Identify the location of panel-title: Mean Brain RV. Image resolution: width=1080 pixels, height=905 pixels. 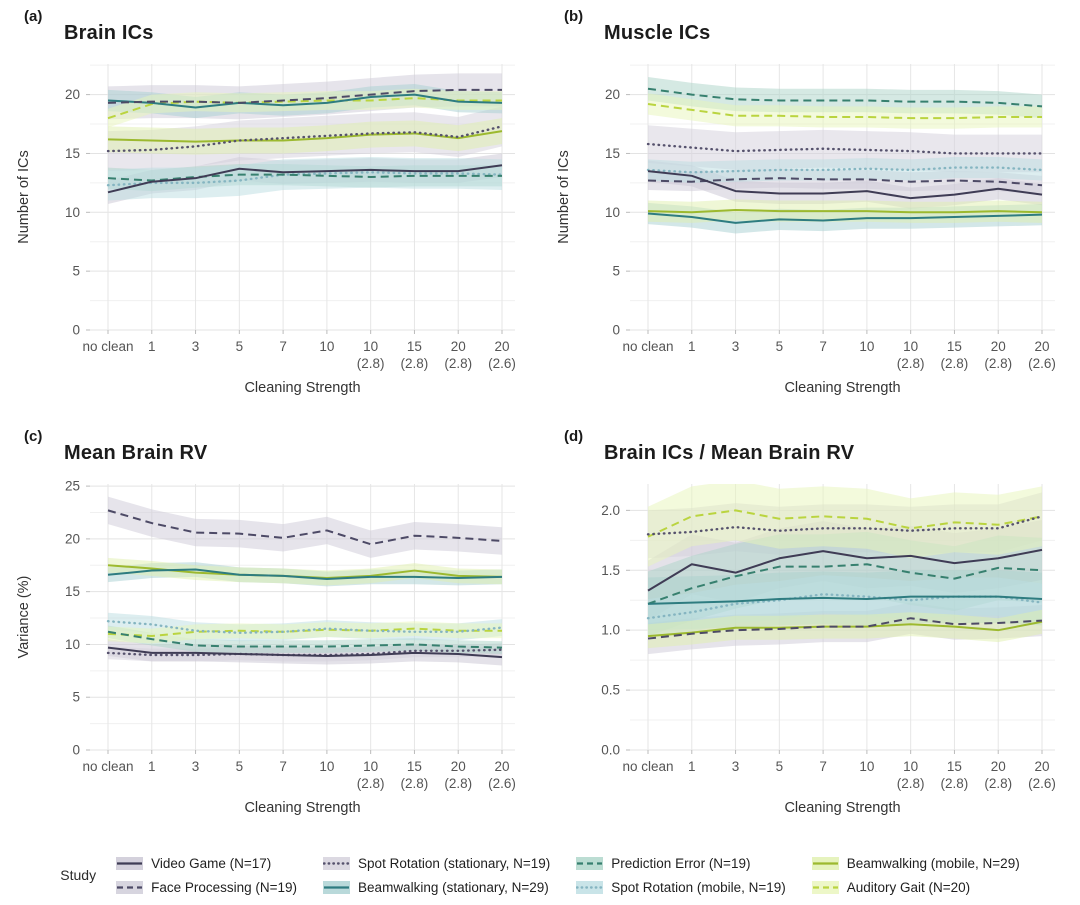
(136, 453).